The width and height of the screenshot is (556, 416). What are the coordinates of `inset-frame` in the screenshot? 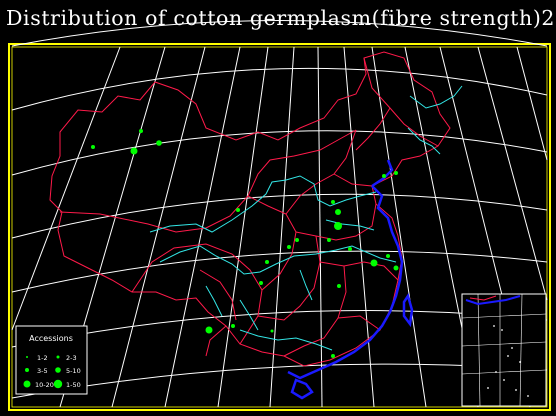 It's located at (504, 350).